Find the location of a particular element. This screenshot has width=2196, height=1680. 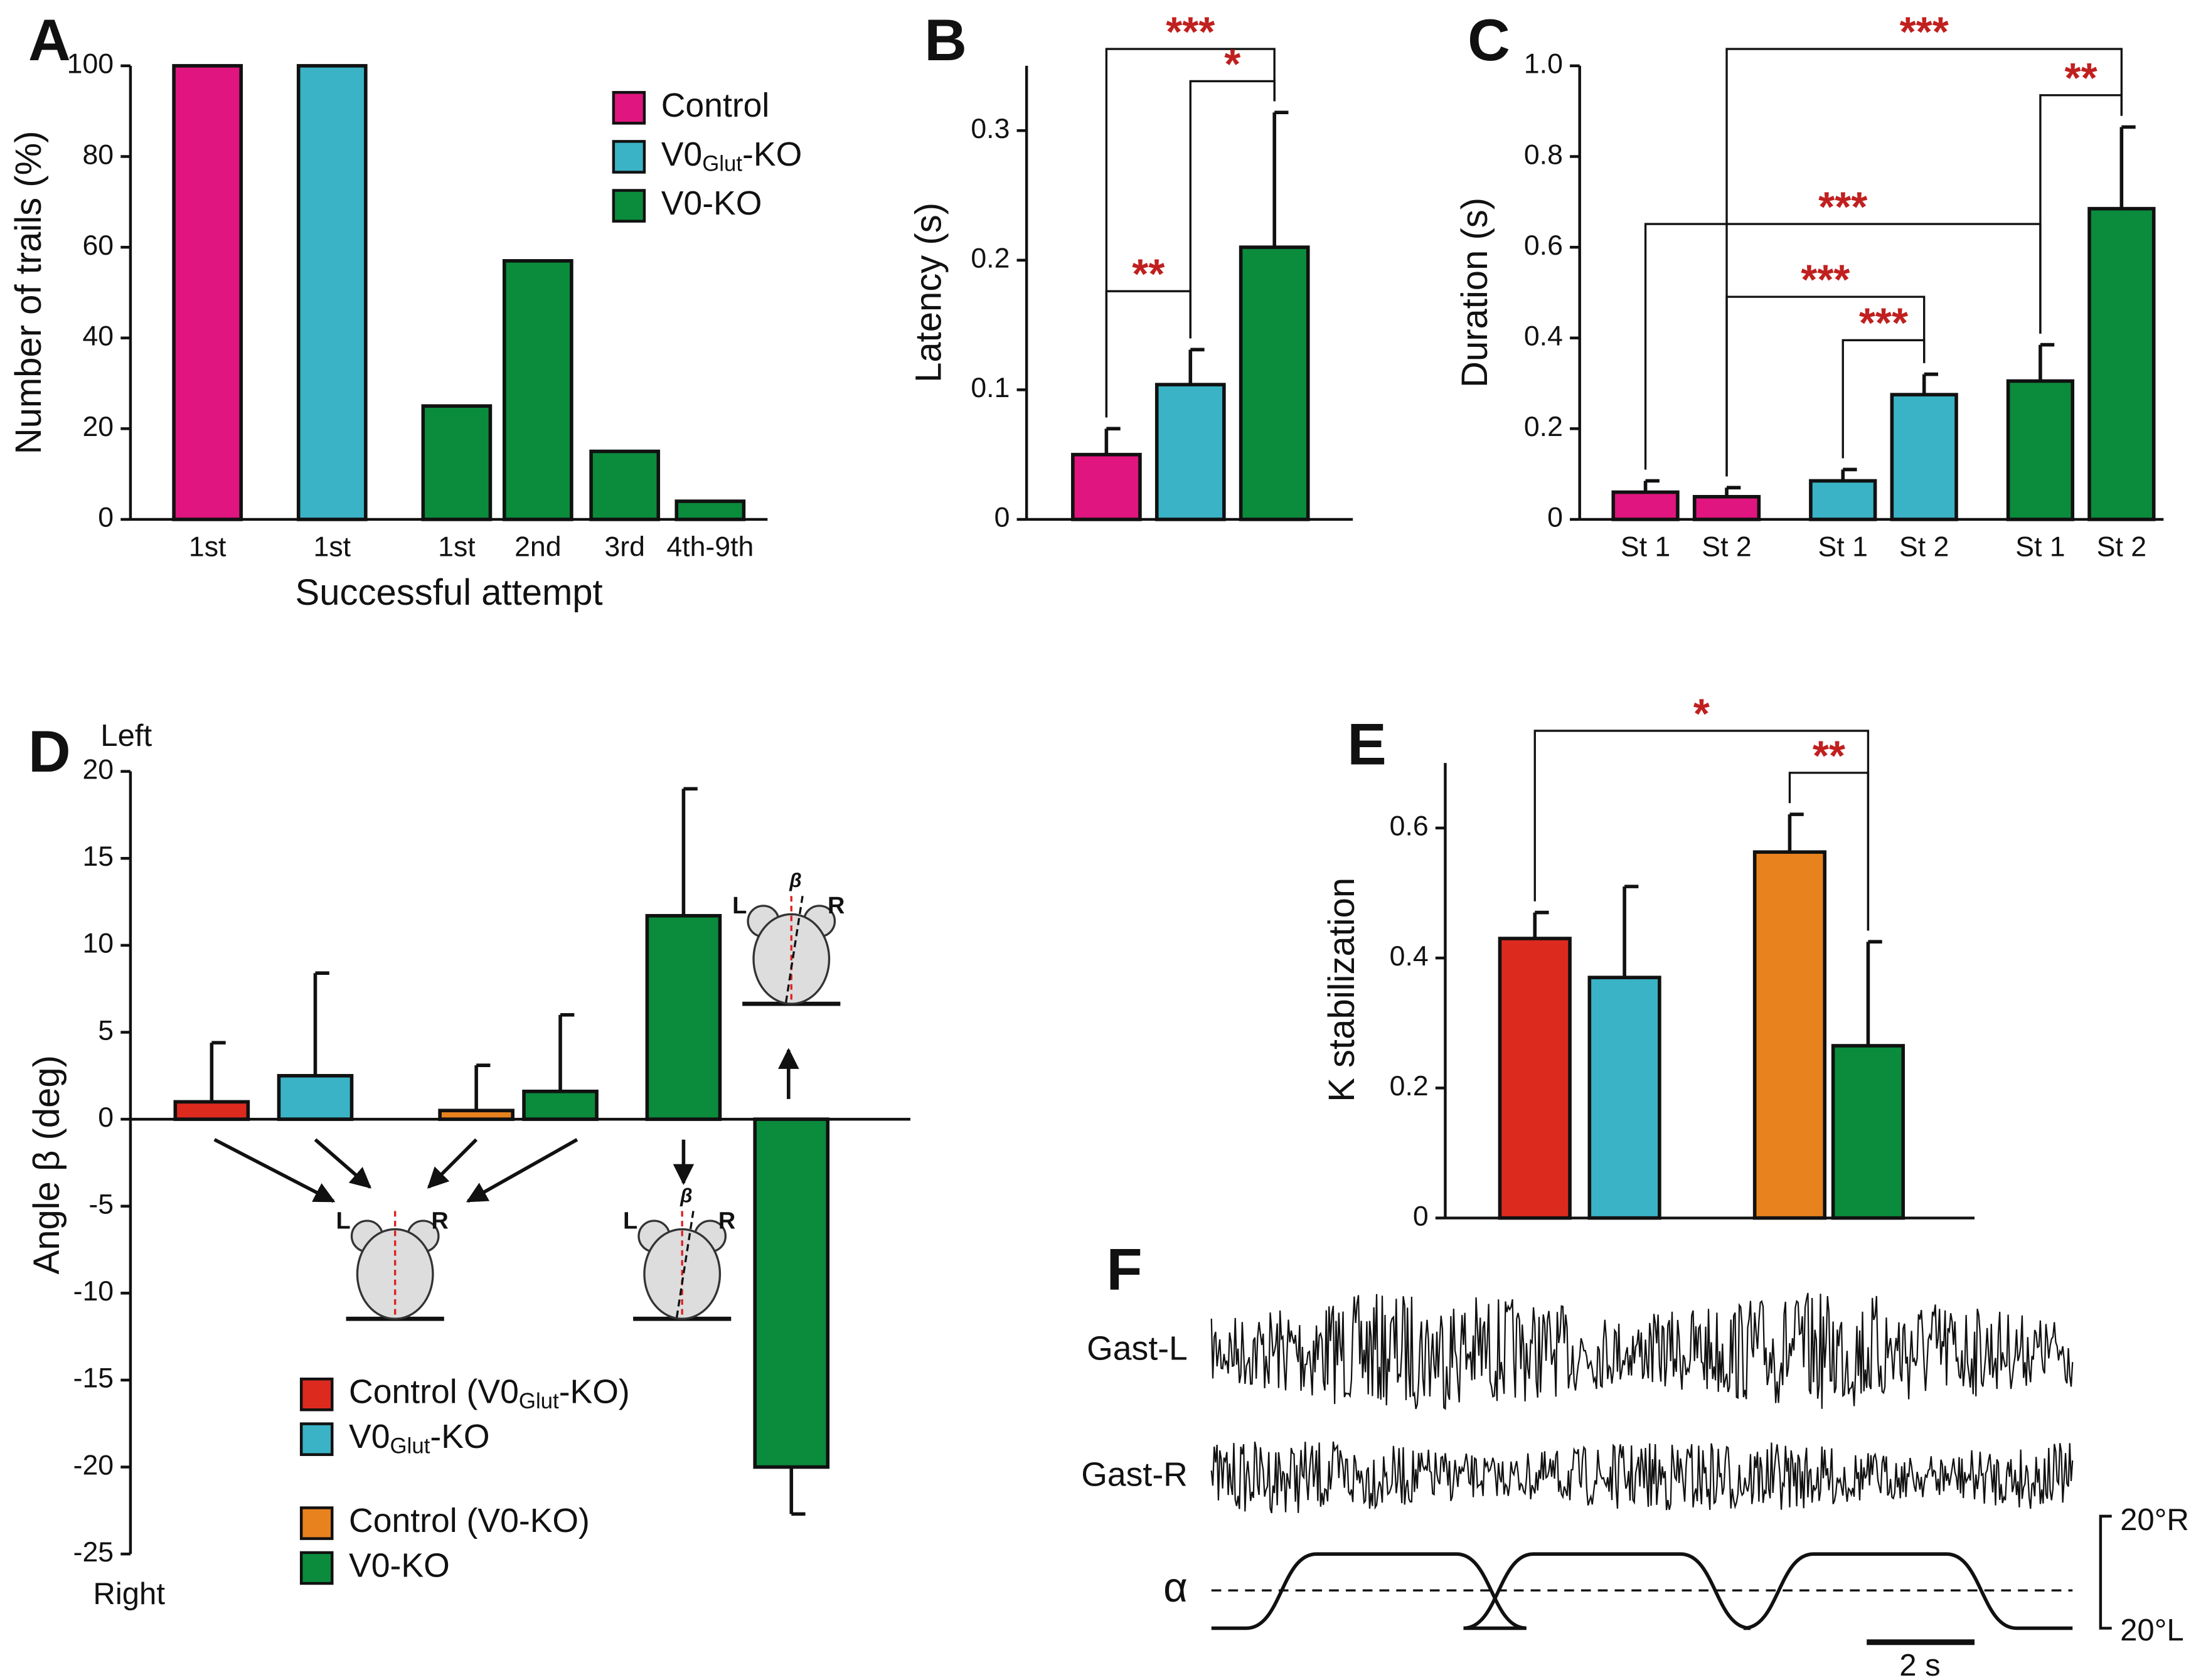

legend-label-part: Glut is located at coordinates (539, 1401).